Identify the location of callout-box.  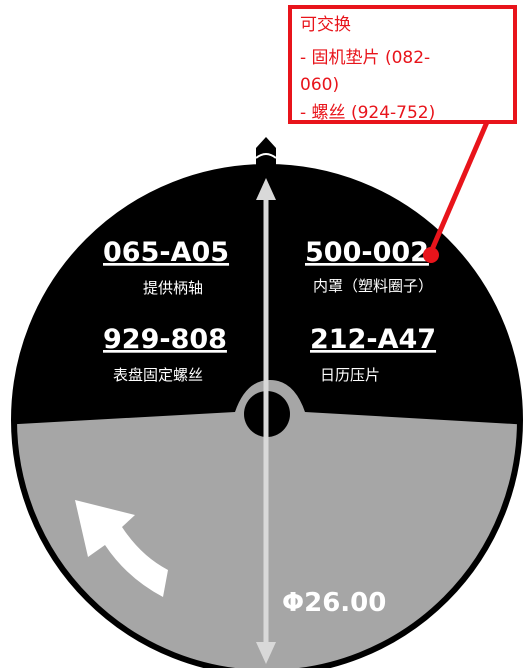
(402, 64).